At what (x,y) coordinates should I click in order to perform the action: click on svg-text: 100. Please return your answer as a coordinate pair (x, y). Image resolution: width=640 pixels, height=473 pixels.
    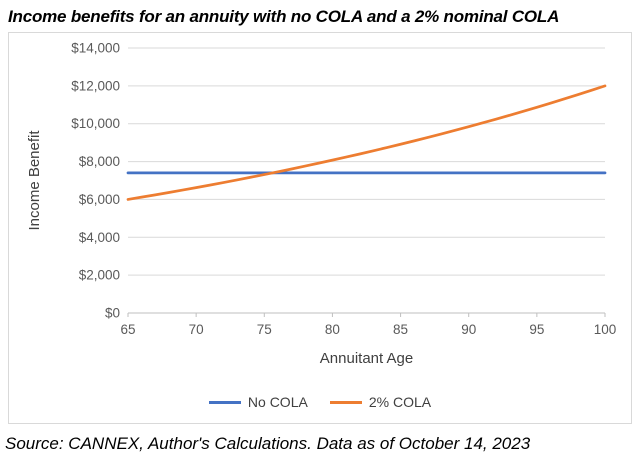
    Looking at the image, I should click on (605, 329).